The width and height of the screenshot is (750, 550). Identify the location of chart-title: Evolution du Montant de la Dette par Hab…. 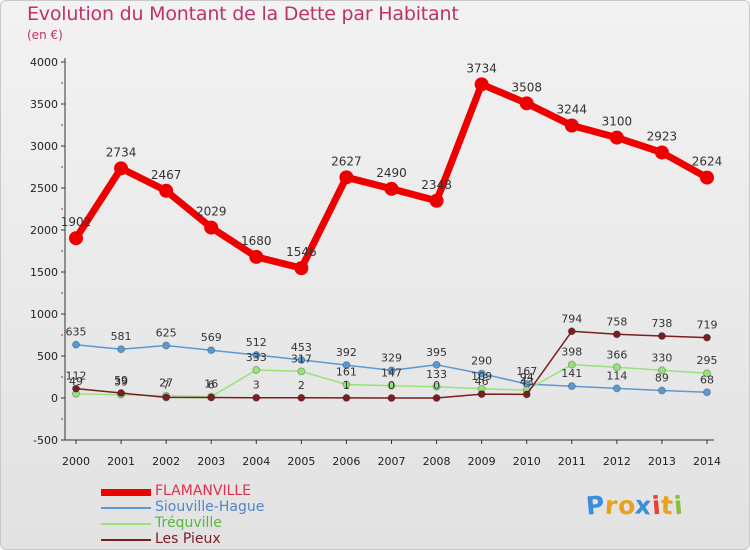
(243, 14).